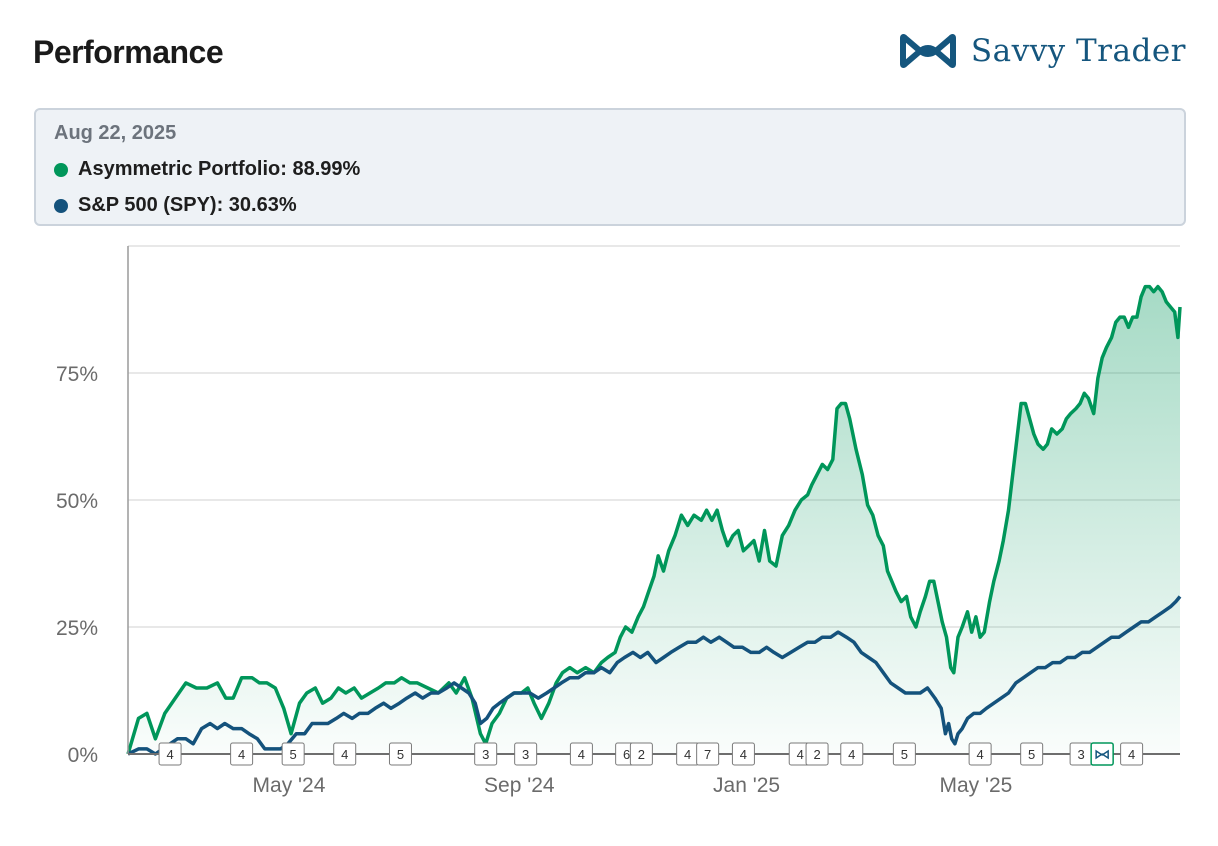  I want to click on x-tick-label: Jan '25, so click(746, 785).